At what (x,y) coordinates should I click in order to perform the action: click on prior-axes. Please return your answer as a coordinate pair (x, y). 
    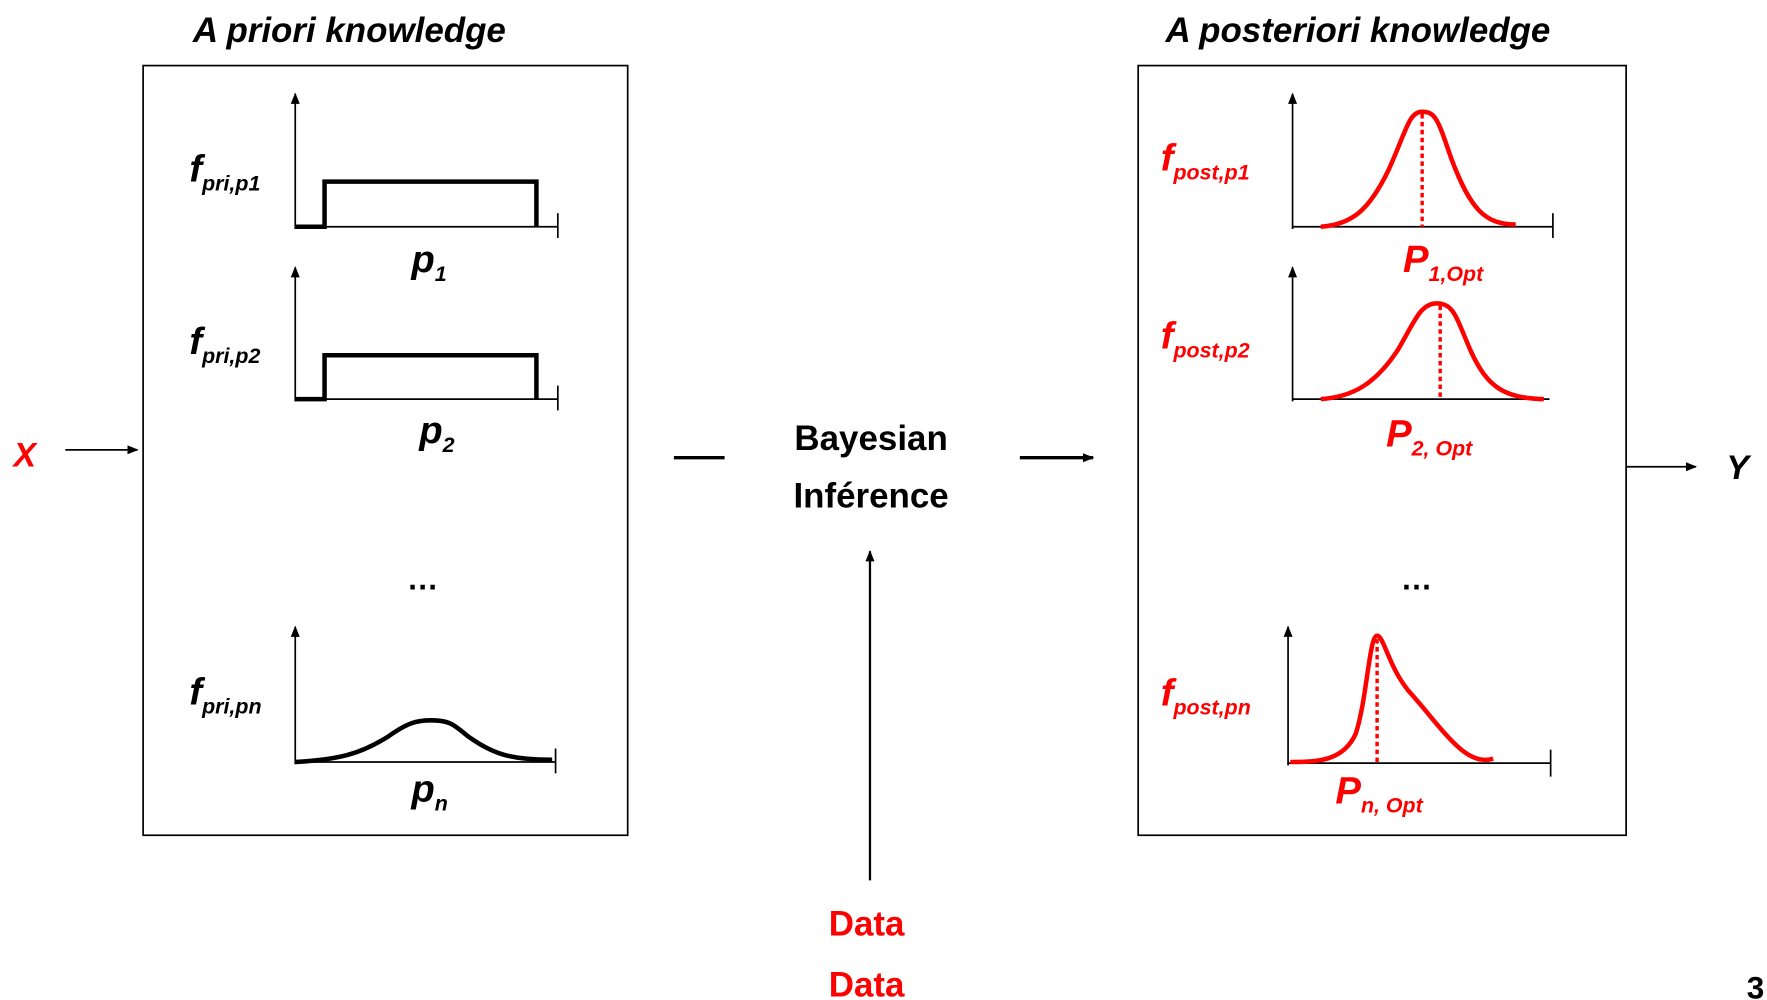
    Looking at the image, I should click on (424, 433).